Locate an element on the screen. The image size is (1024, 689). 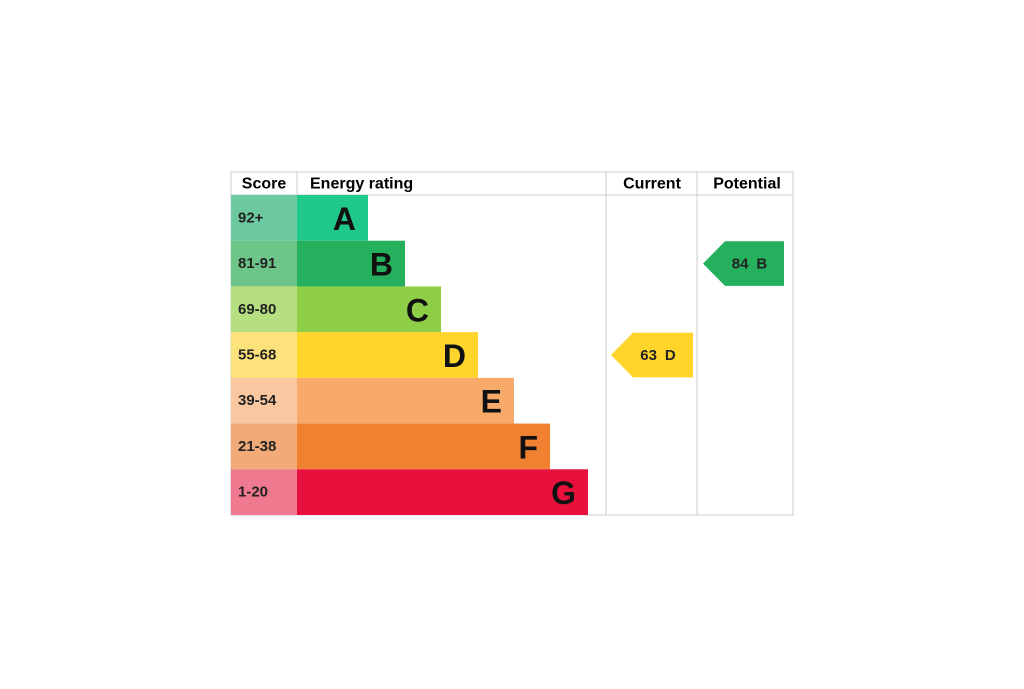
score-label: 55-68 is located at coordinates (257, 355).